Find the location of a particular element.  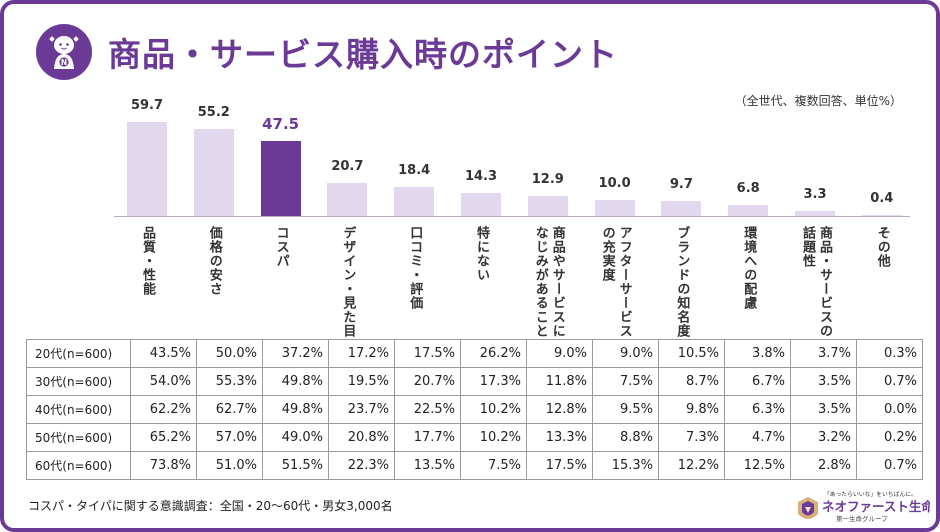

unit-note: （全世代、複数回答、単位%） is located at coordinates (818, 101).